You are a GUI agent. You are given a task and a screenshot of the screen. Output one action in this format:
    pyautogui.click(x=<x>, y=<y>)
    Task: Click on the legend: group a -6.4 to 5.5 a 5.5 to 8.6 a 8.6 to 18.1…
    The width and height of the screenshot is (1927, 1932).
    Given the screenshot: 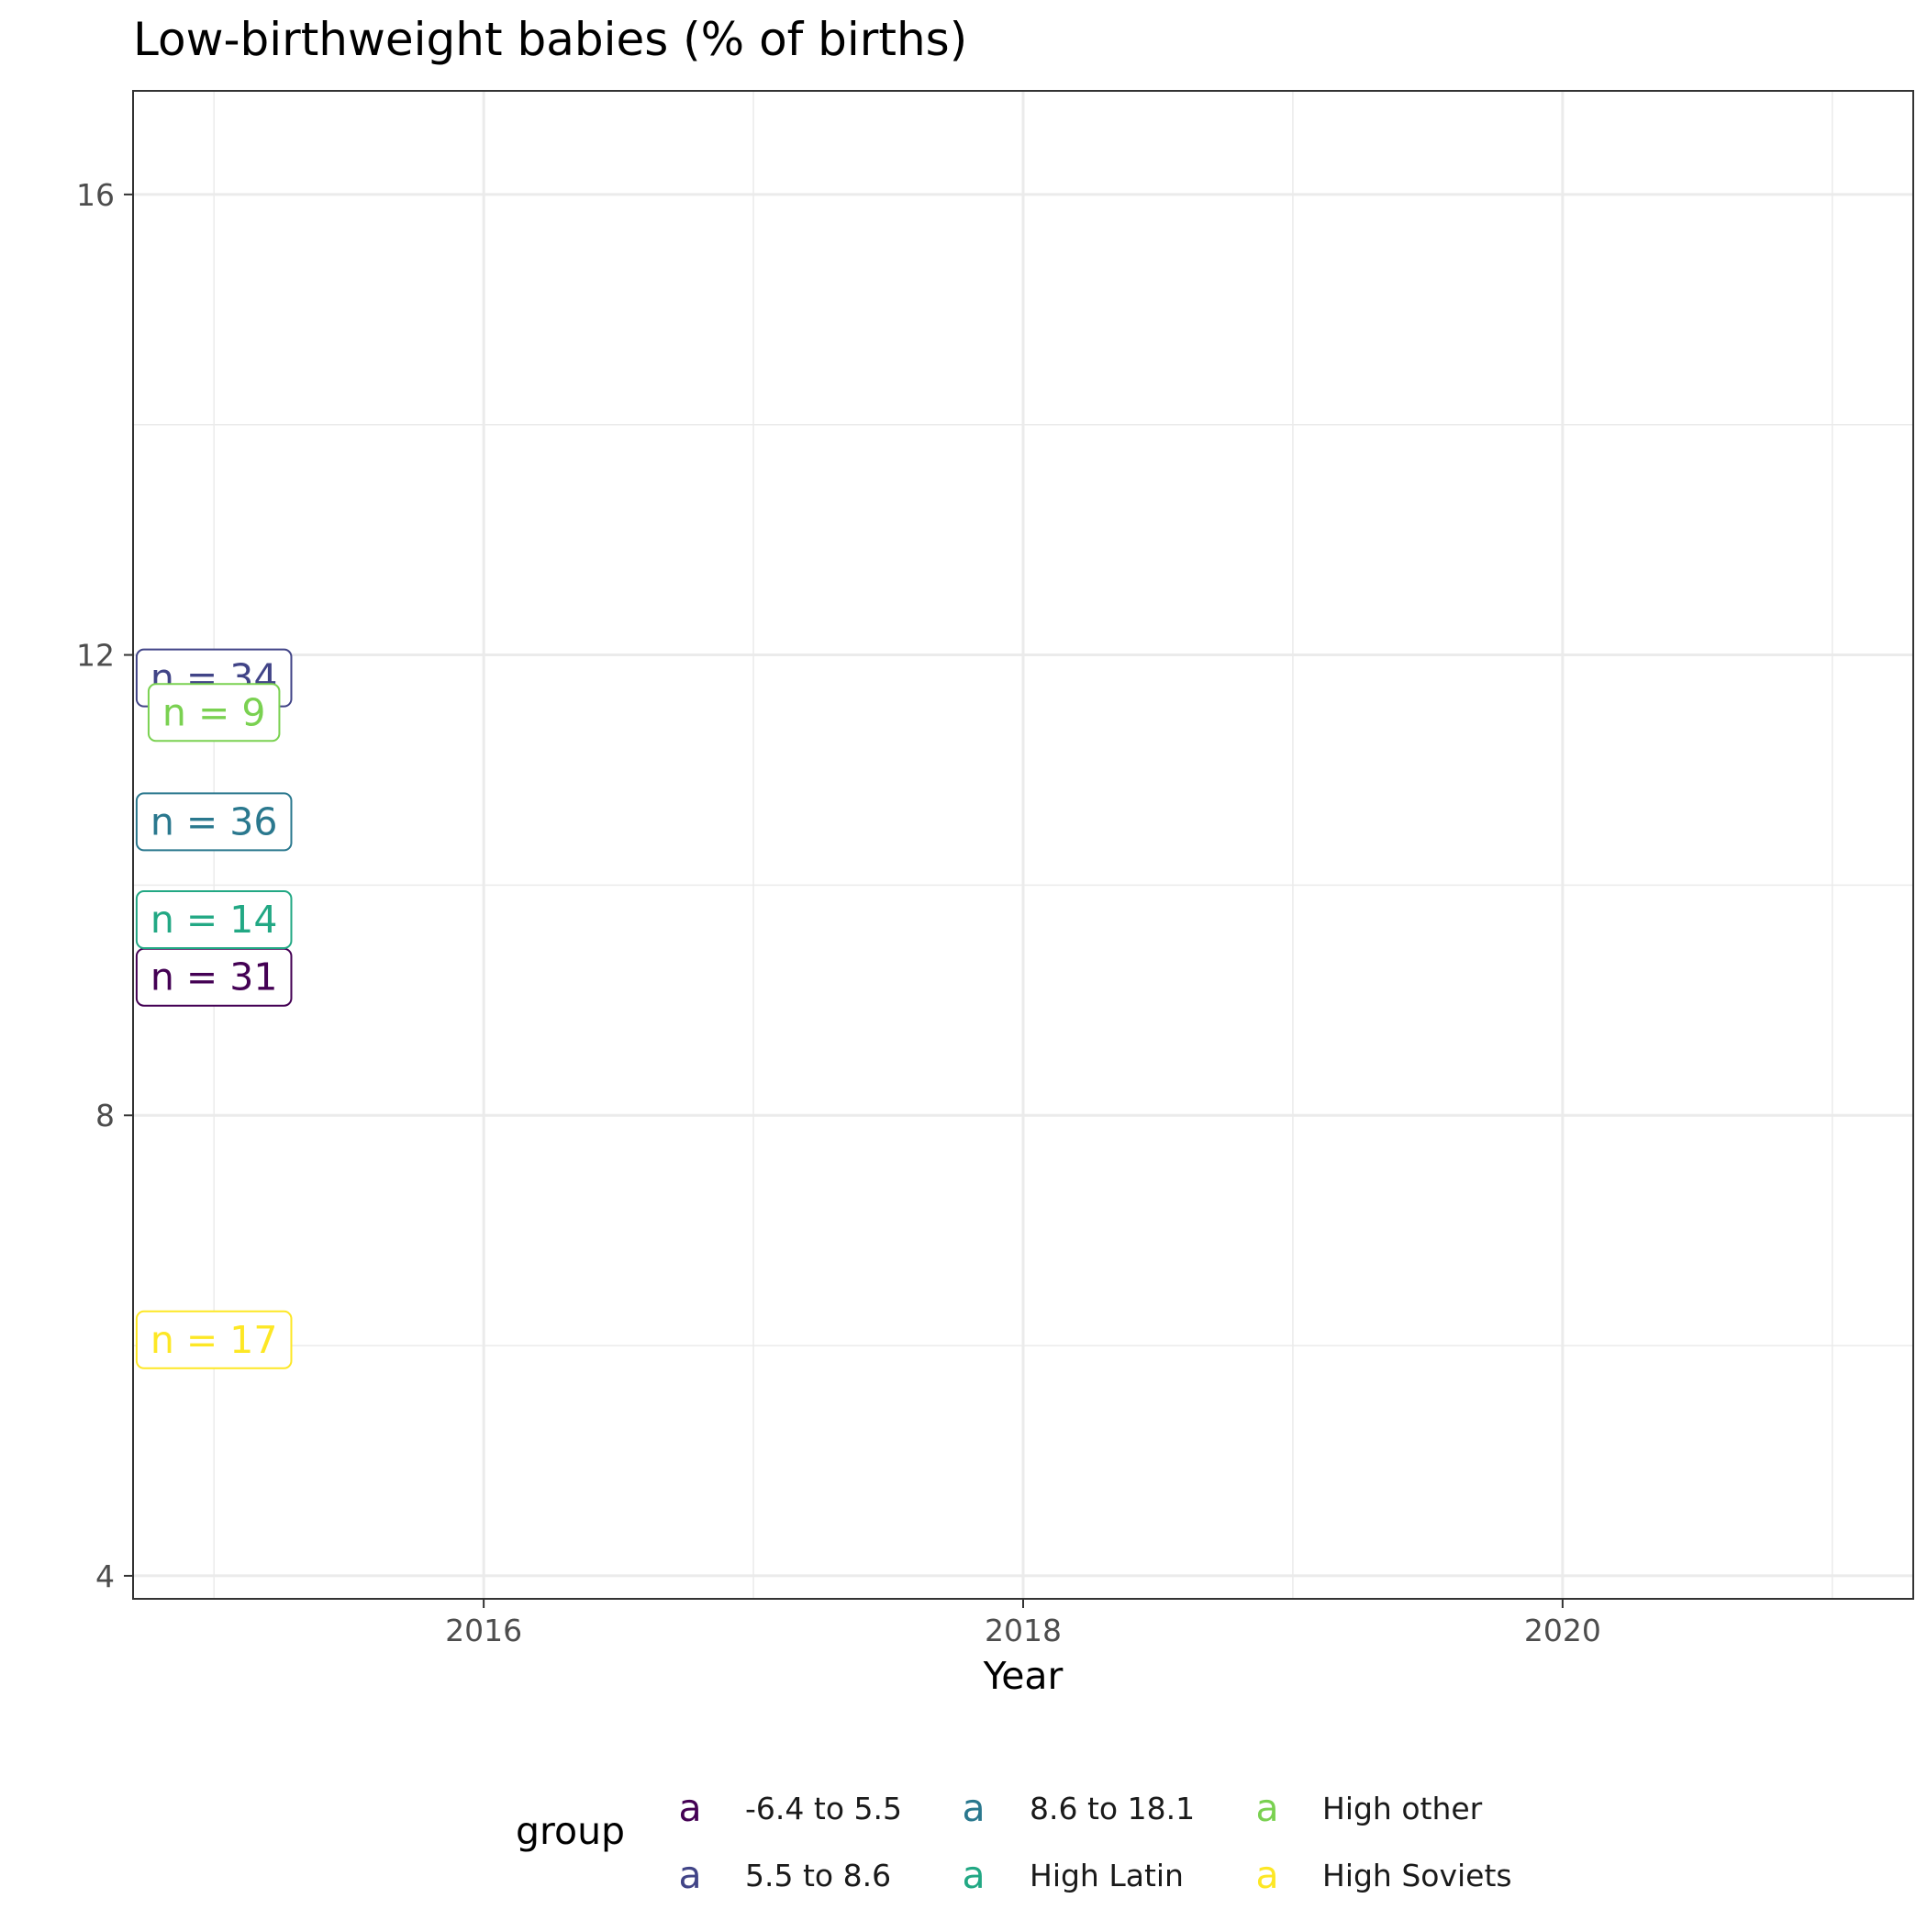 What is the action you would take?
    pyautogui.click(x=1014, y=1841)
    